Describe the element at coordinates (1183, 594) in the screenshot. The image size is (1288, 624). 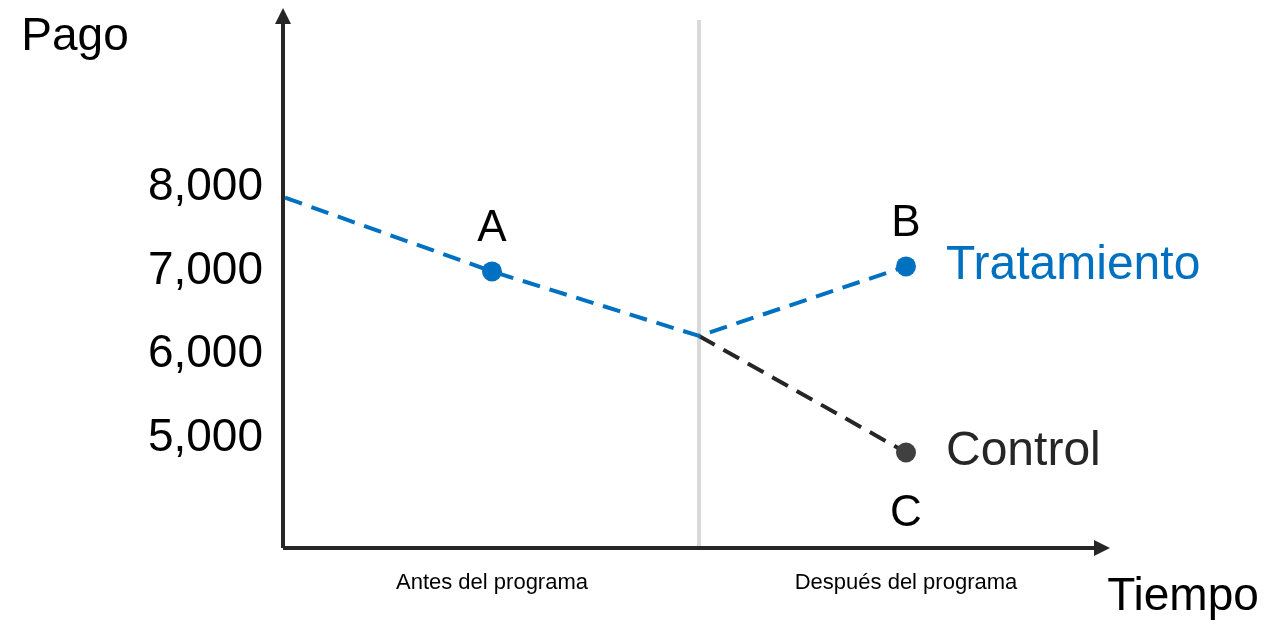
I see `x-axis-title: Tiempo` at that location.